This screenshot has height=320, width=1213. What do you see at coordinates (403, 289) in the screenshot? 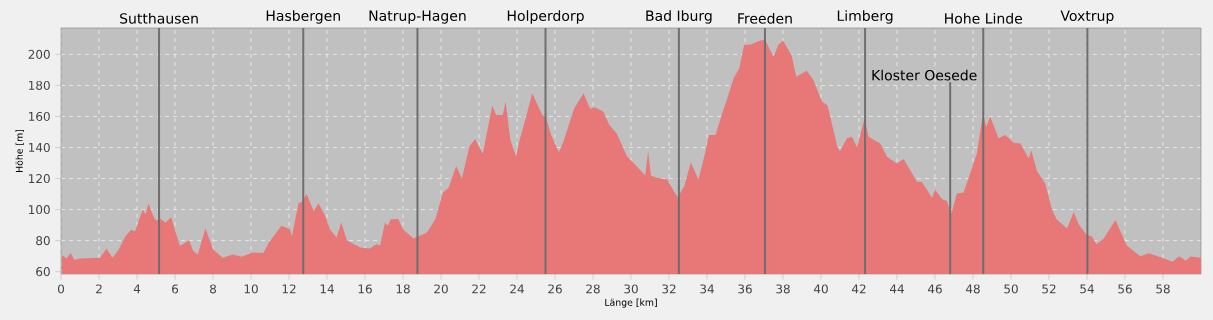
I see `x-tick-label: 18` at bounding box center [403, 289].